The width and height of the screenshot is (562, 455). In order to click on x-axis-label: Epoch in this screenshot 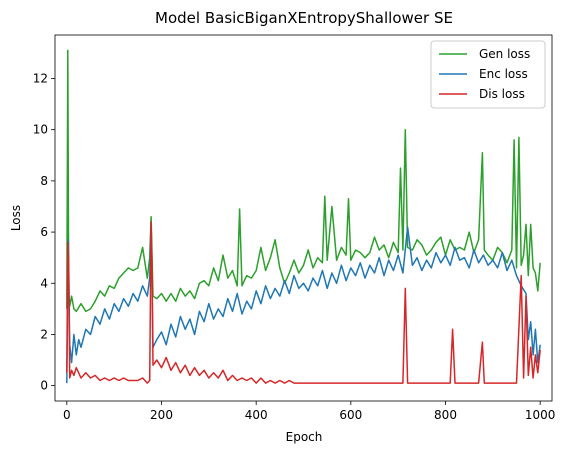, I will do `click(304, 437)`.